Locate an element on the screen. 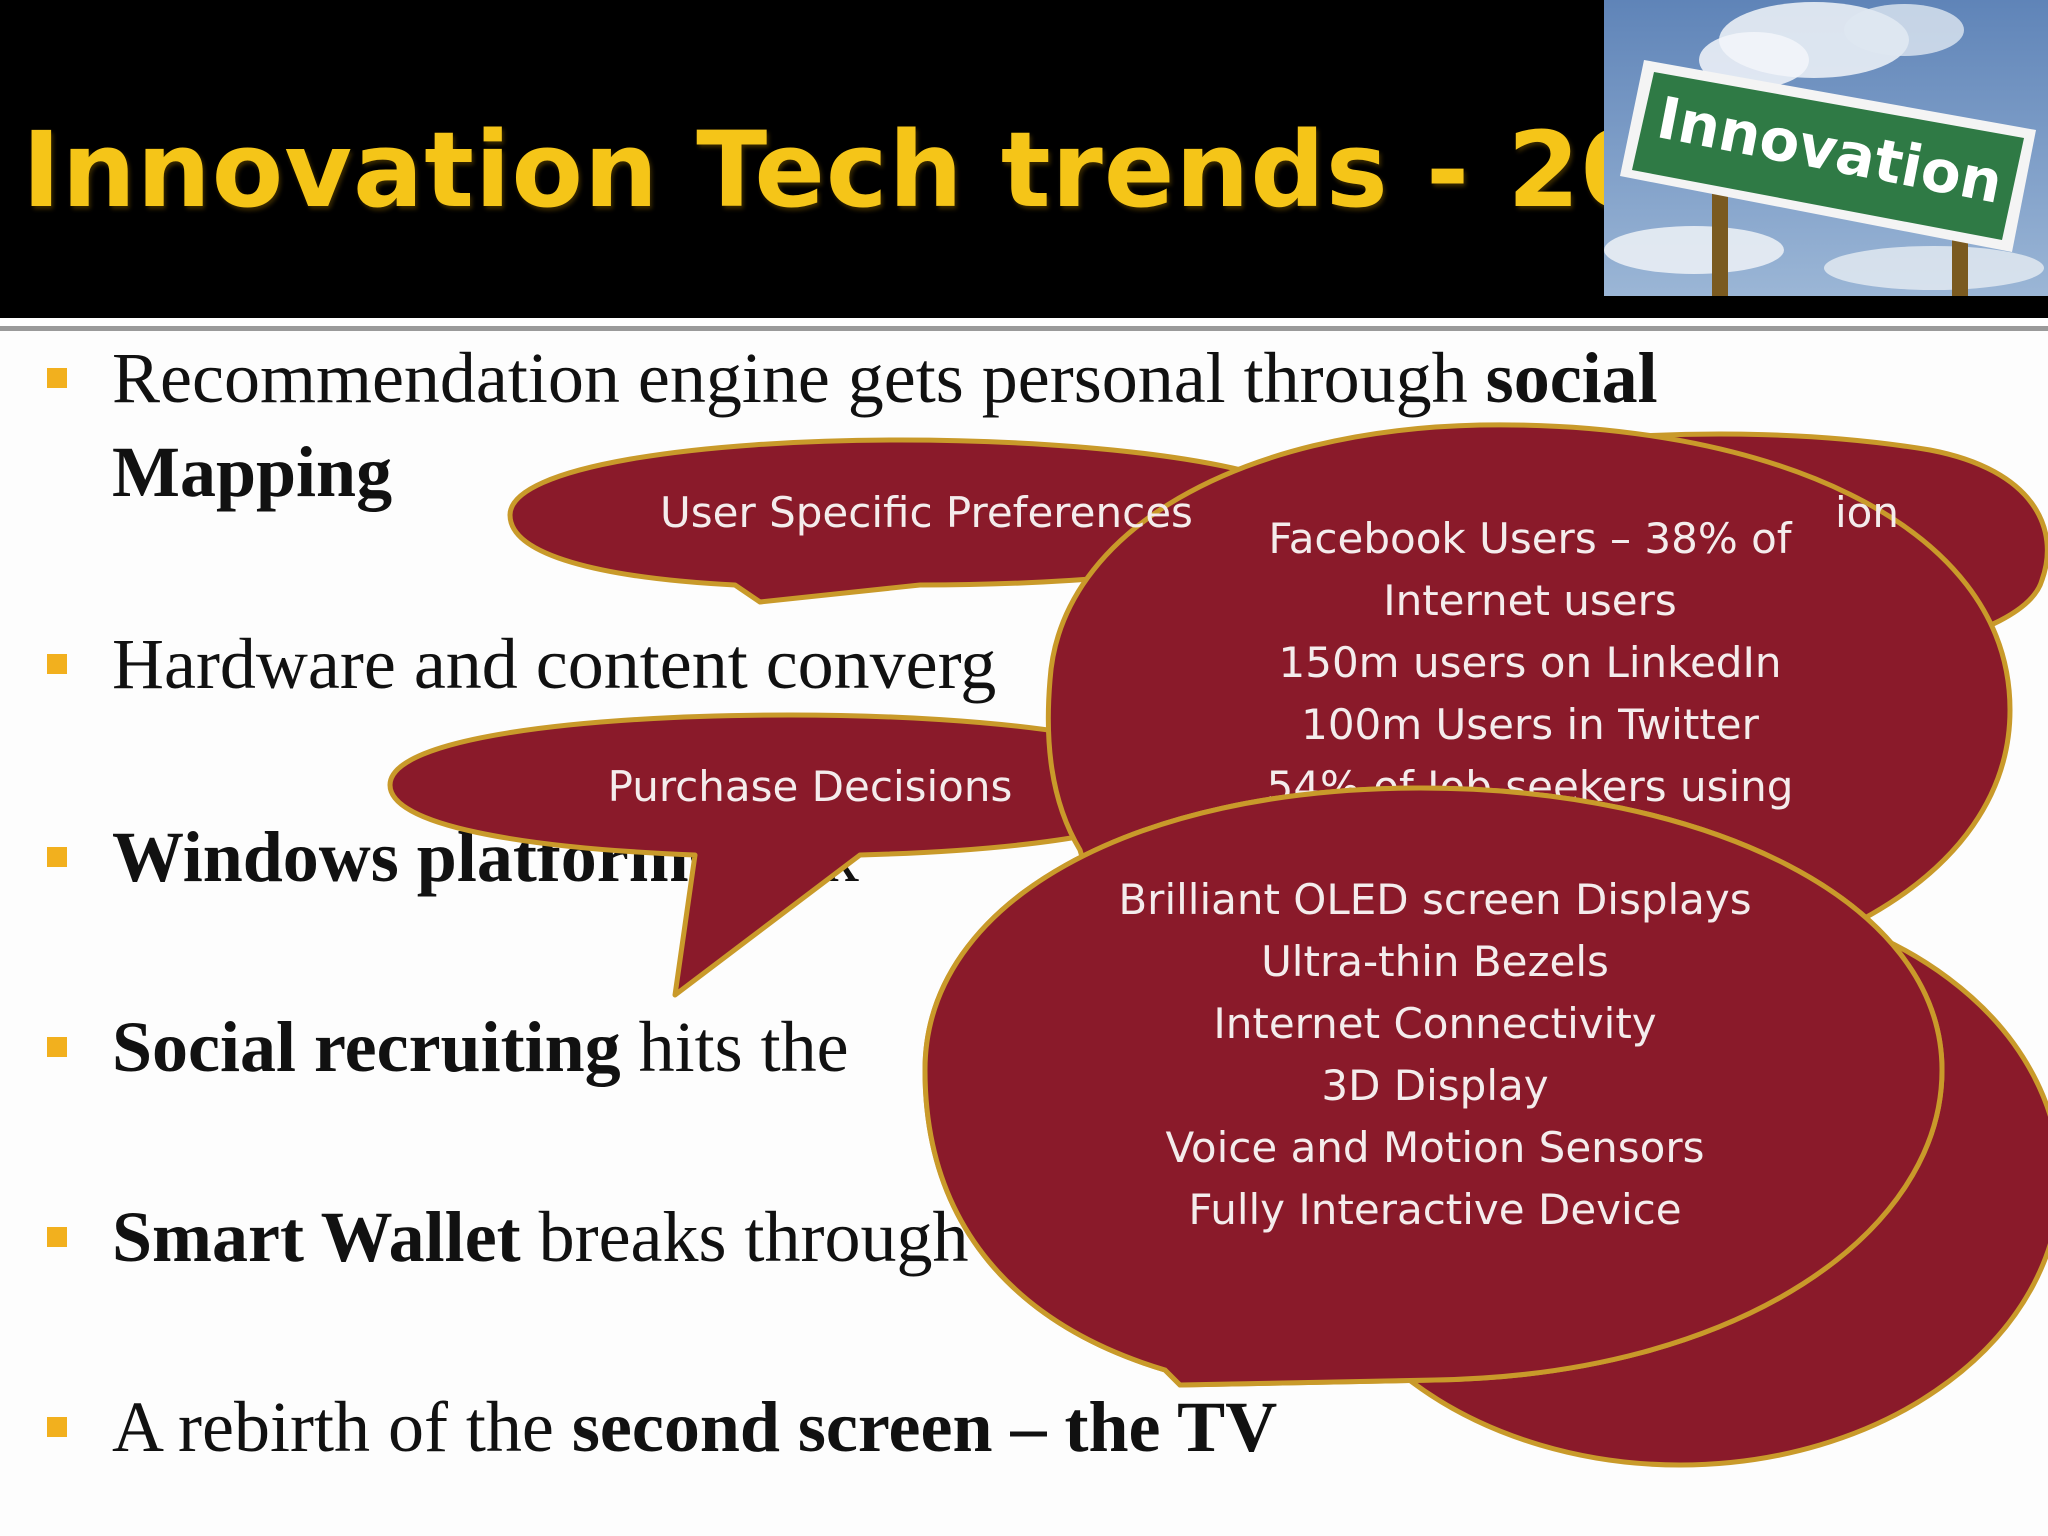 The image size is (2048, 1536). header-divider is located at coordinates (1024, 322).